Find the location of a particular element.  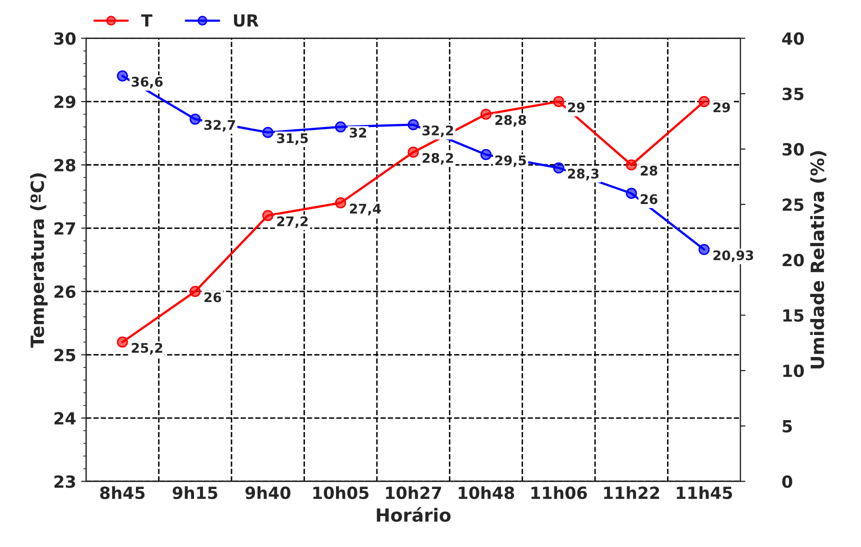

data-label: 32,7 is located at coordinates (219, 126).